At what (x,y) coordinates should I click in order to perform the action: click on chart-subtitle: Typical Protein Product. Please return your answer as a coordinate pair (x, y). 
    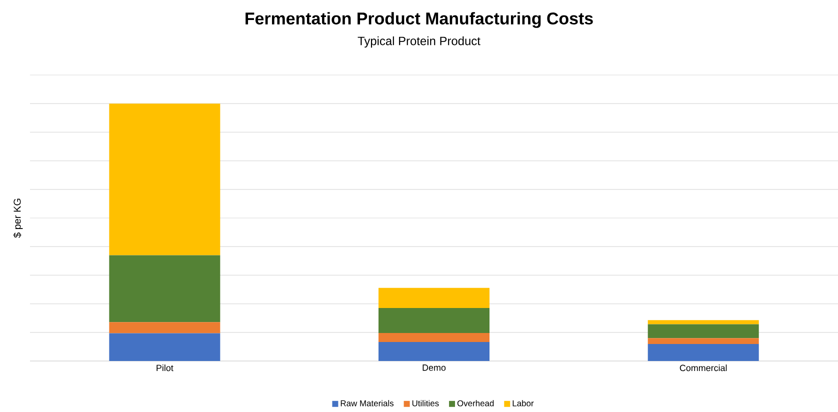
    Looking at the image, I should click on (419, 42).